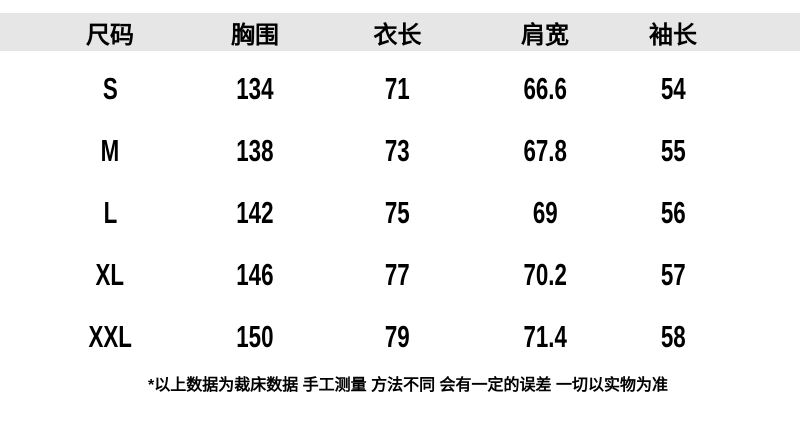  I want to click on header-cell-chest: 胸围, so click(255, 35).